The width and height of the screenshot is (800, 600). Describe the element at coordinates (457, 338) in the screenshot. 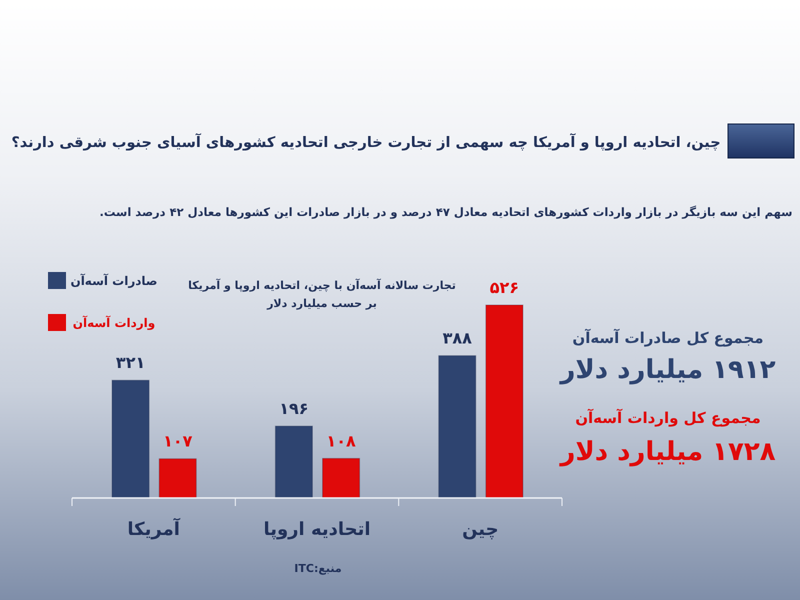

I see `data-label: ۳۸۸` at that location.